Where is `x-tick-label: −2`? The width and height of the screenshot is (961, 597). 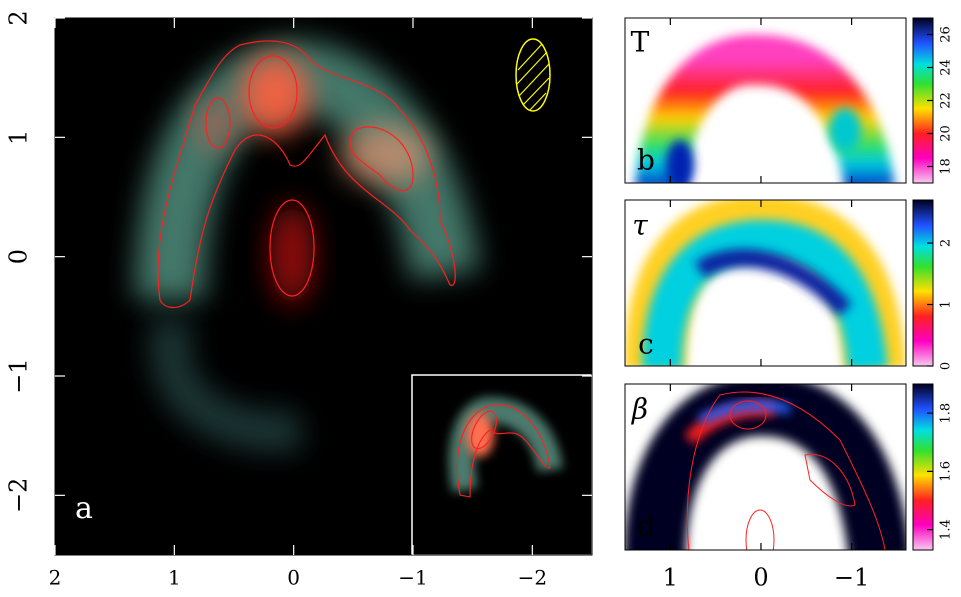
x-tick-label: −2 is located at coordinates (532, 578).